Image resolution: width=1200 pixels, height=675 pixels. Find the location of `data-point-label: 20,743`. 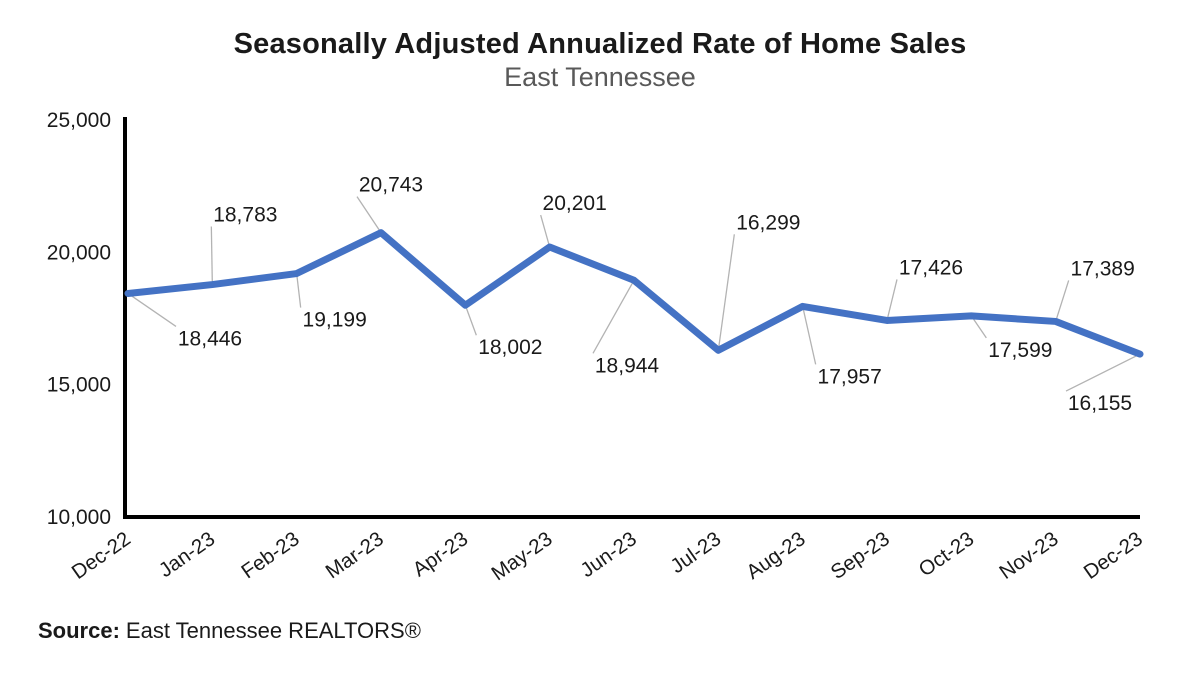

data-point-label: 20,743 is located at coordinates (391, 185).